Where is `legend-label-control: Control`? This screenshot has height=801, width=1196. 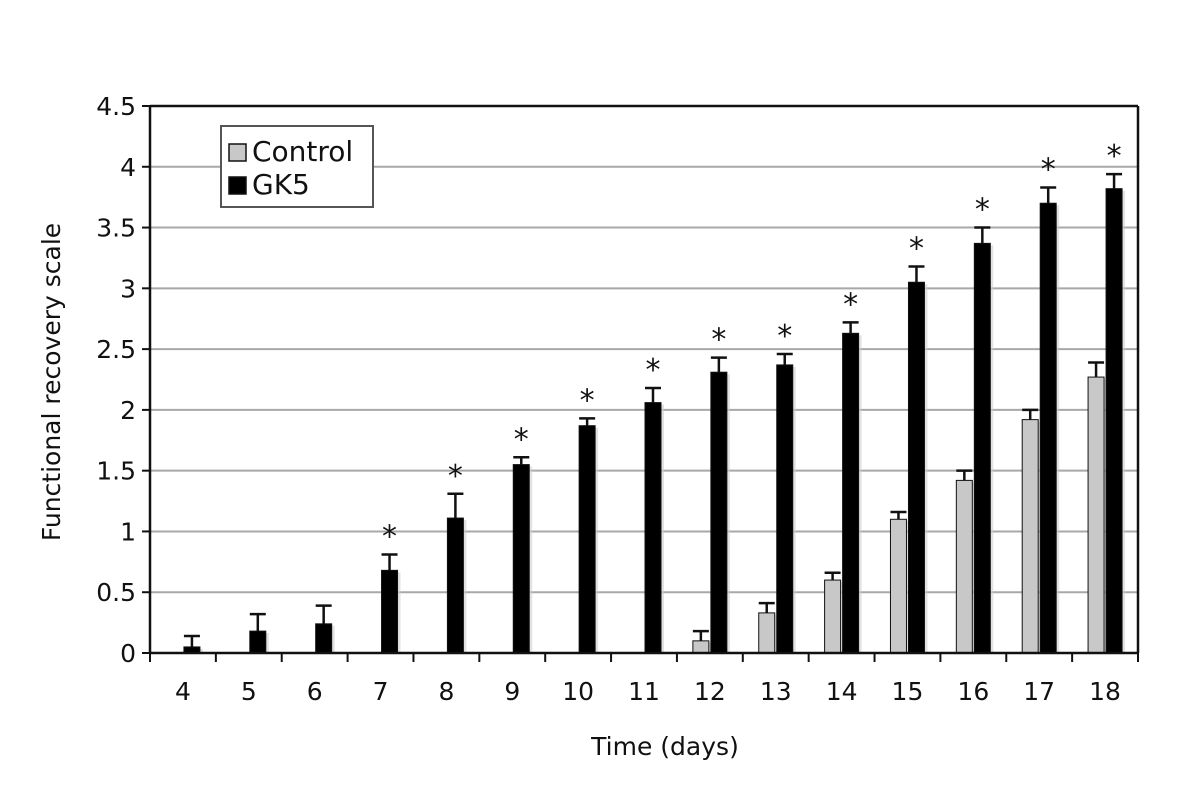 legend-label-control: Control is located at coordinates (302, 151).